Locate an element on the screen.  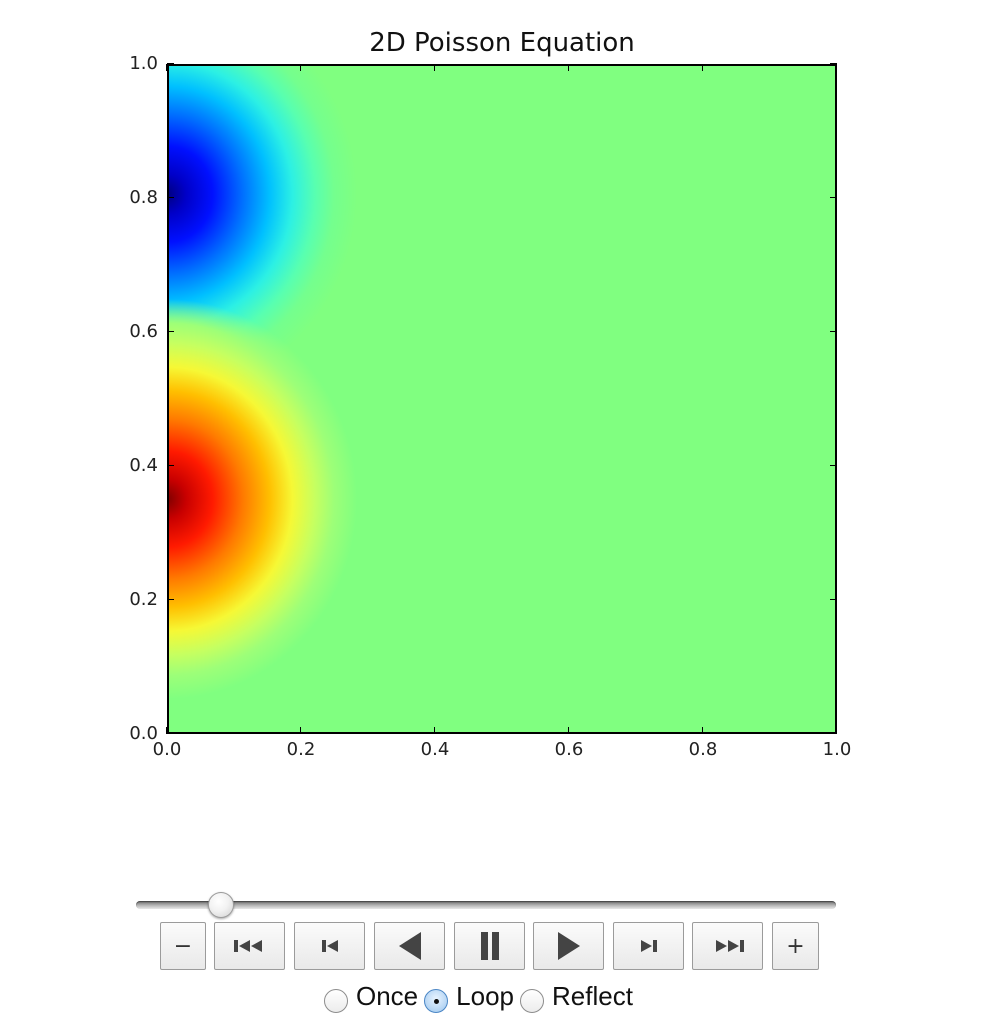
slider-thumb is located at coordinates (221, 905).